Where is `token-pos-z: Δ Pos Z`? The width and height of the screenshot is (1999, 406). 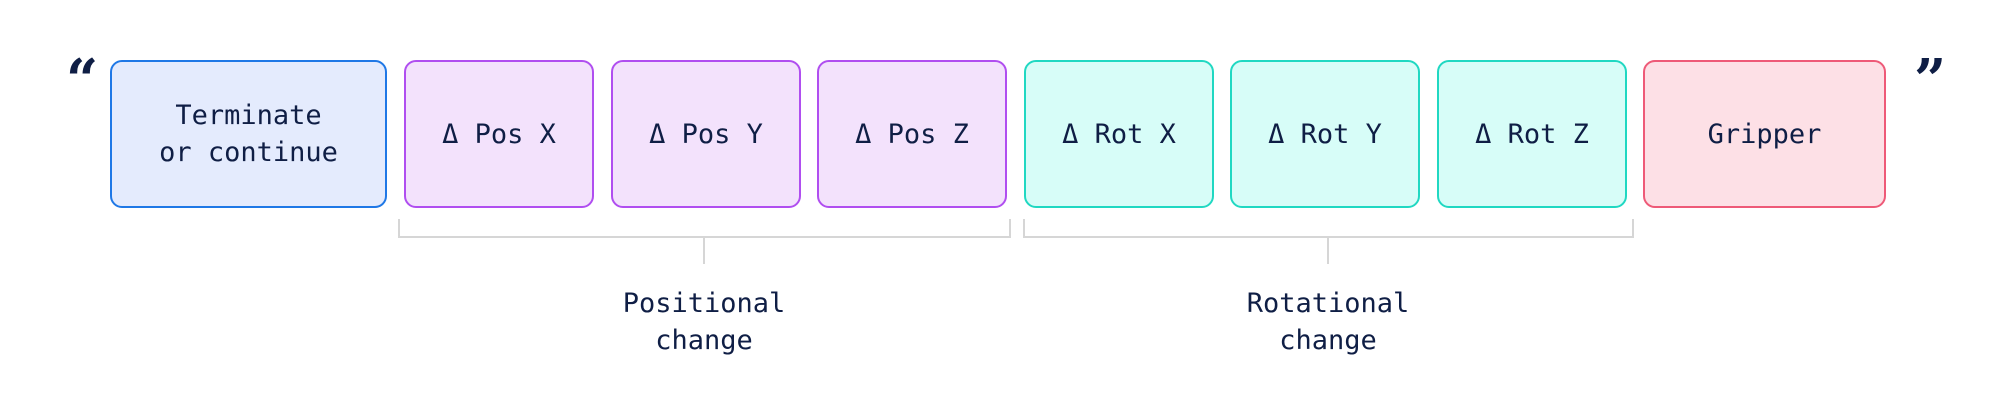
token-pos-z: Δ Pos Z is located at coordinates (912, 134).